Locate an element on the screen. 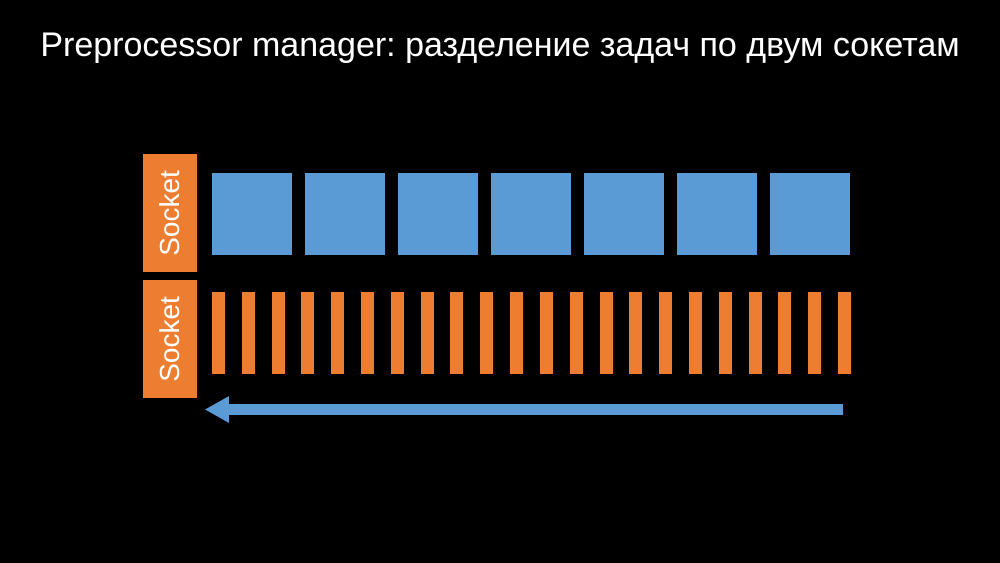  socket-label-1: Socket is located at coordinates (170, 213).